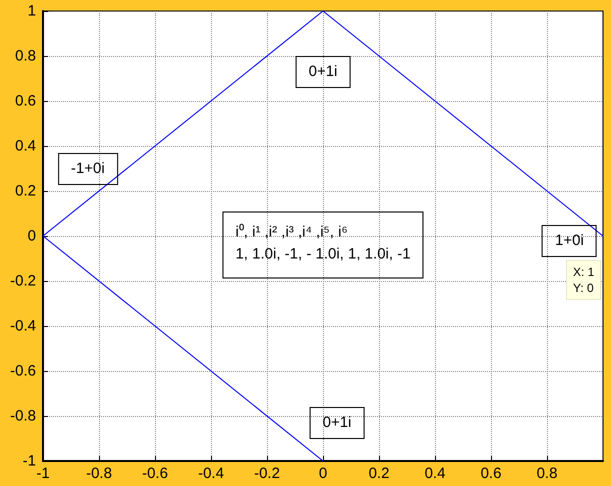  What do you see at coordinates (29, 461) in the screenshot?
I see `y-tick-label: -1` at bounding box center [29, 461].